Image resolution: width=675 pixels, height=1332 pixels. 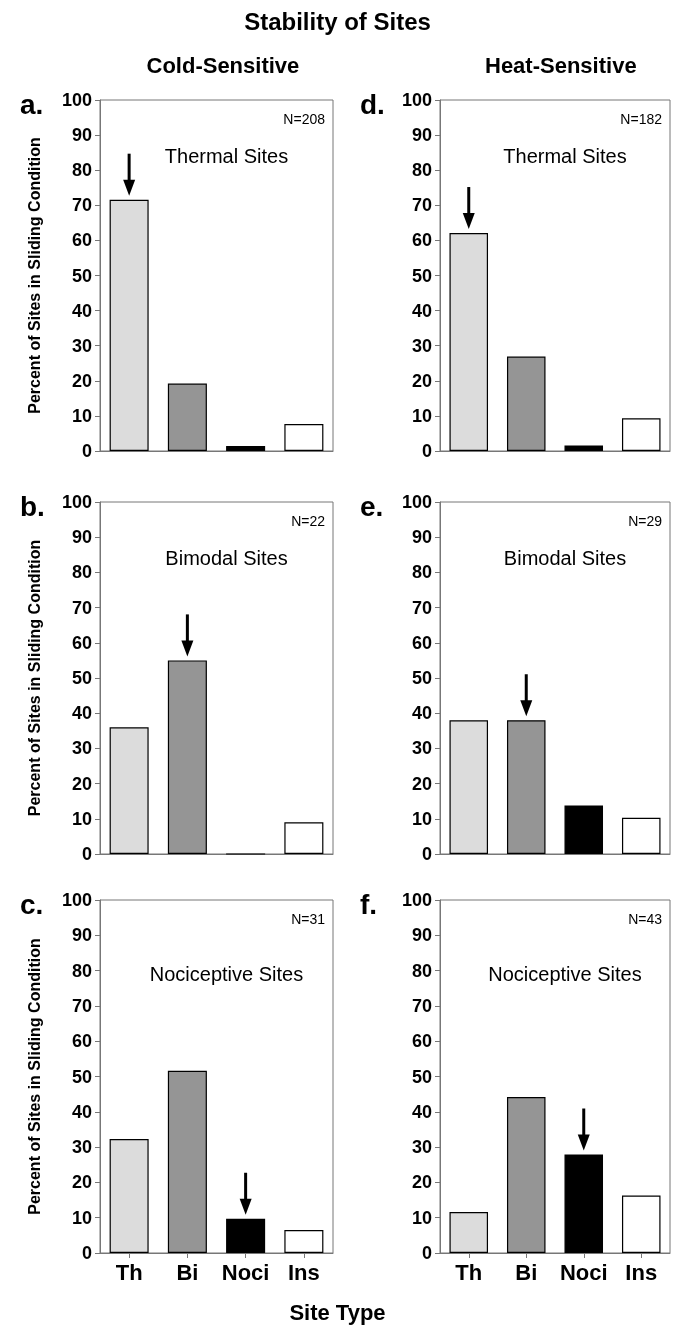 I want to click on annotation: N=182, so click(x=641, y=119).